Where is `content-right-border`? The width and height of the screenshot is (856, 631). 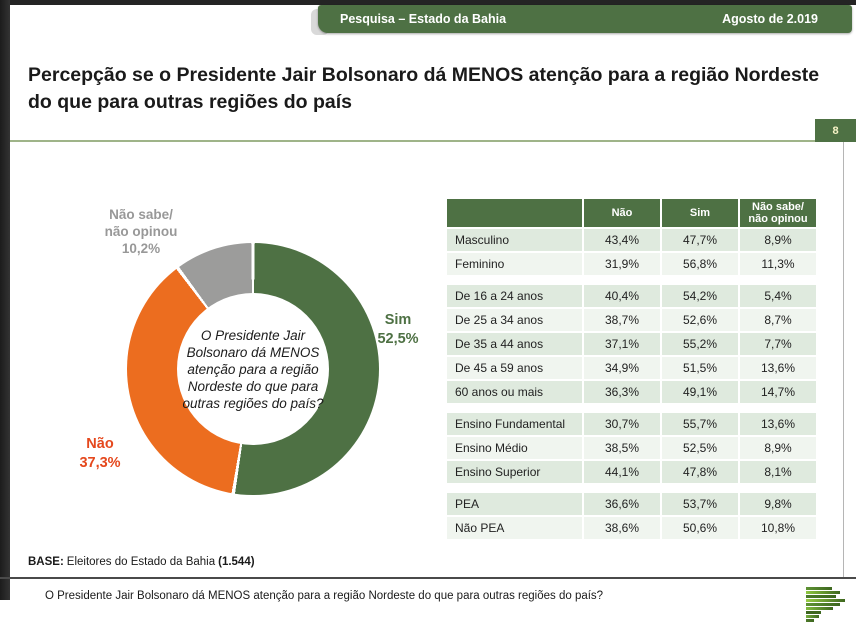 content-right-border is located at coordinates (843, 359).